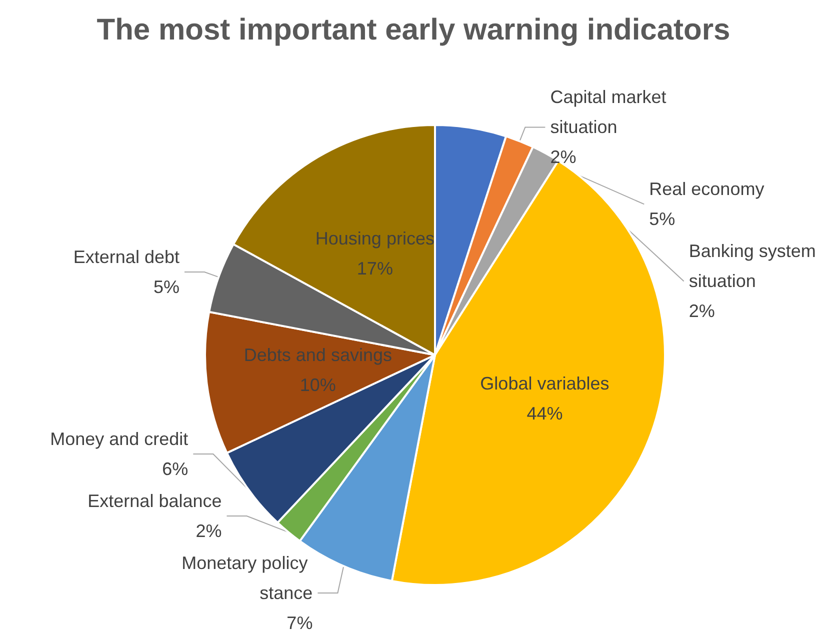  What do you see at coordinates (706, 189) in the screenshot?
I see `slice-label: Real economy` at bounding box center [706, 189].